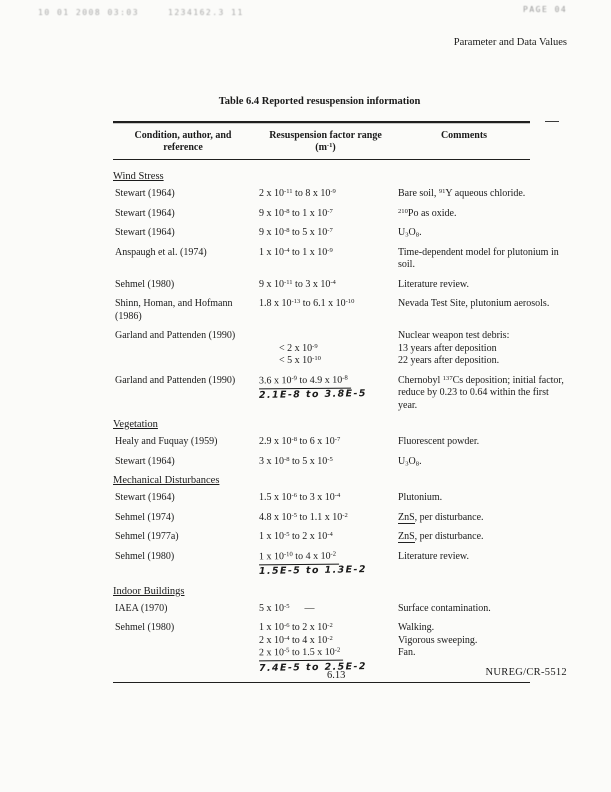 The image size is (611, 792). What do you see at coordinates (183, 141) in the screenshot?
I see `header-condition: Condition, author, and reference` at bounding box center [183, 141].